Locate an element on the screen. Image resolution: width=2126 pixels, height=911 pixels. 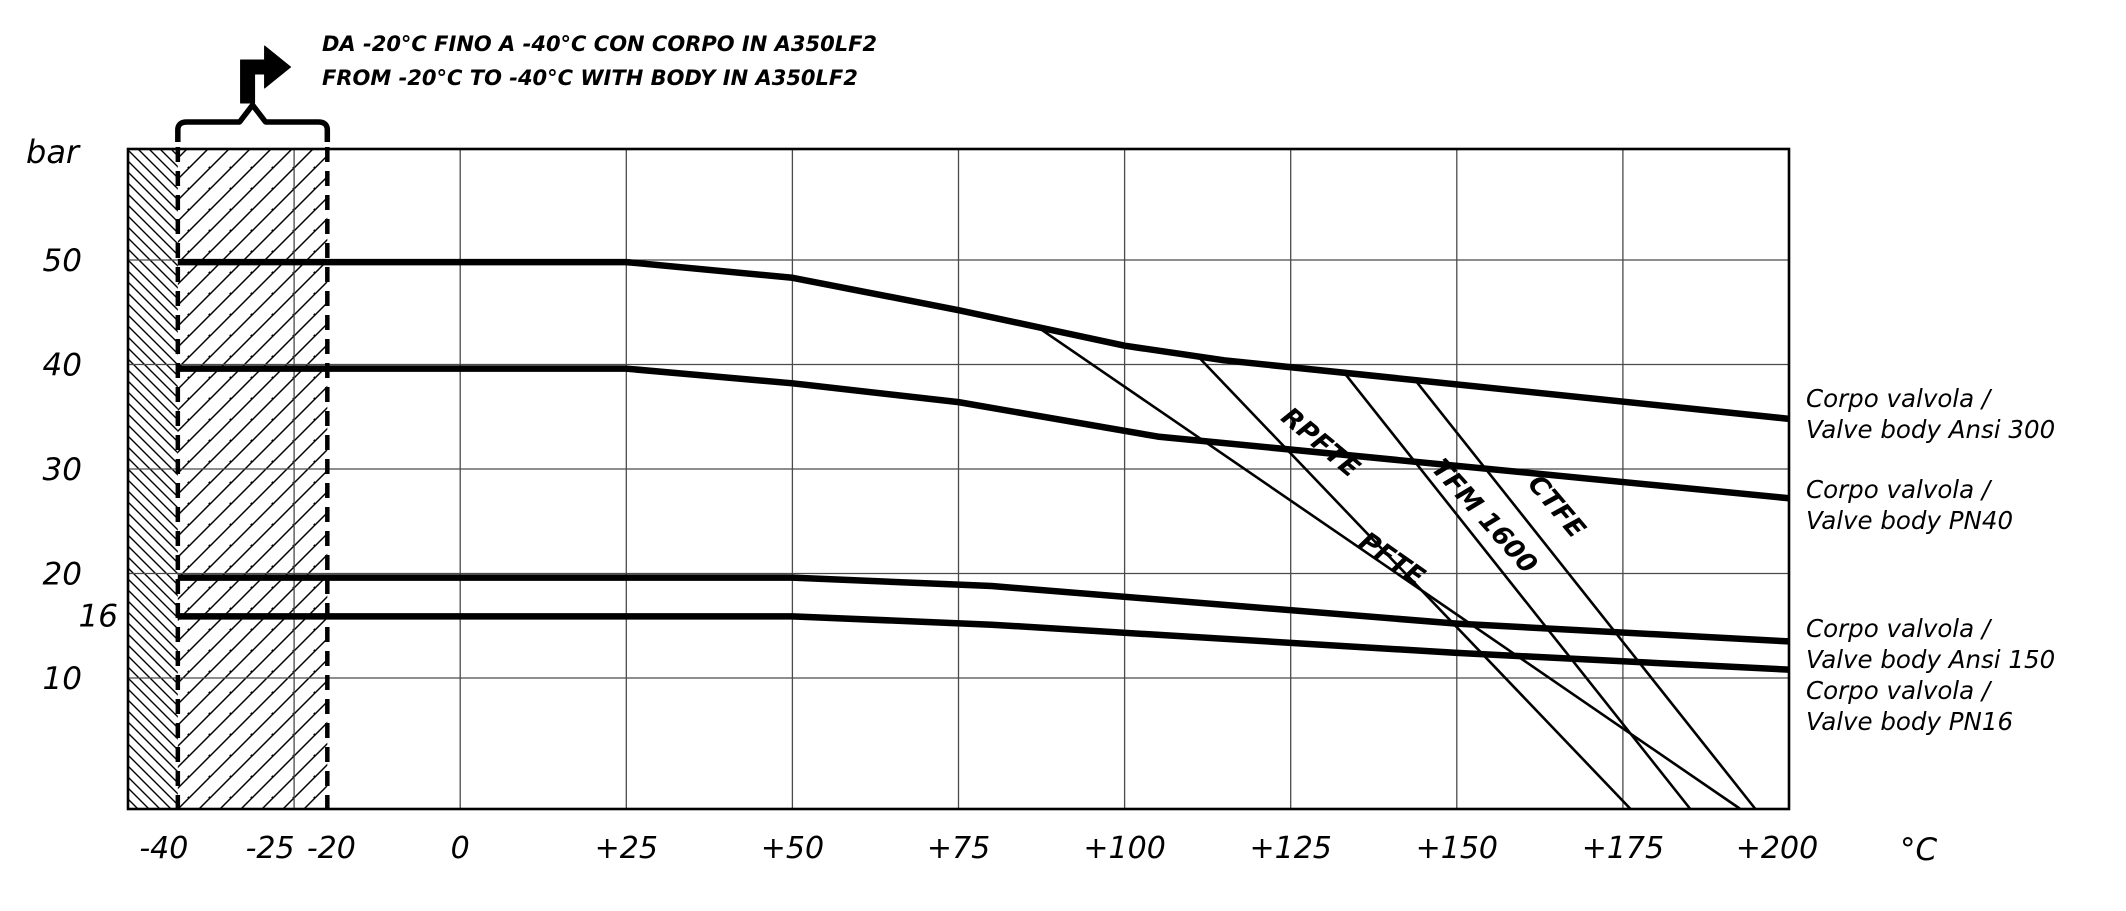
valve-body-ansi-150-label-line1: Corpo valvola / is located at coordinates (1899, 628).